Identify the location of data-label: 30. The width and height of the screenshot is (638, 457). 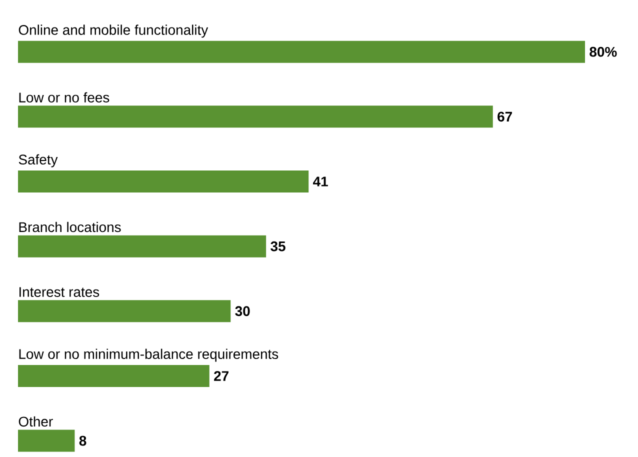
(242, 311).